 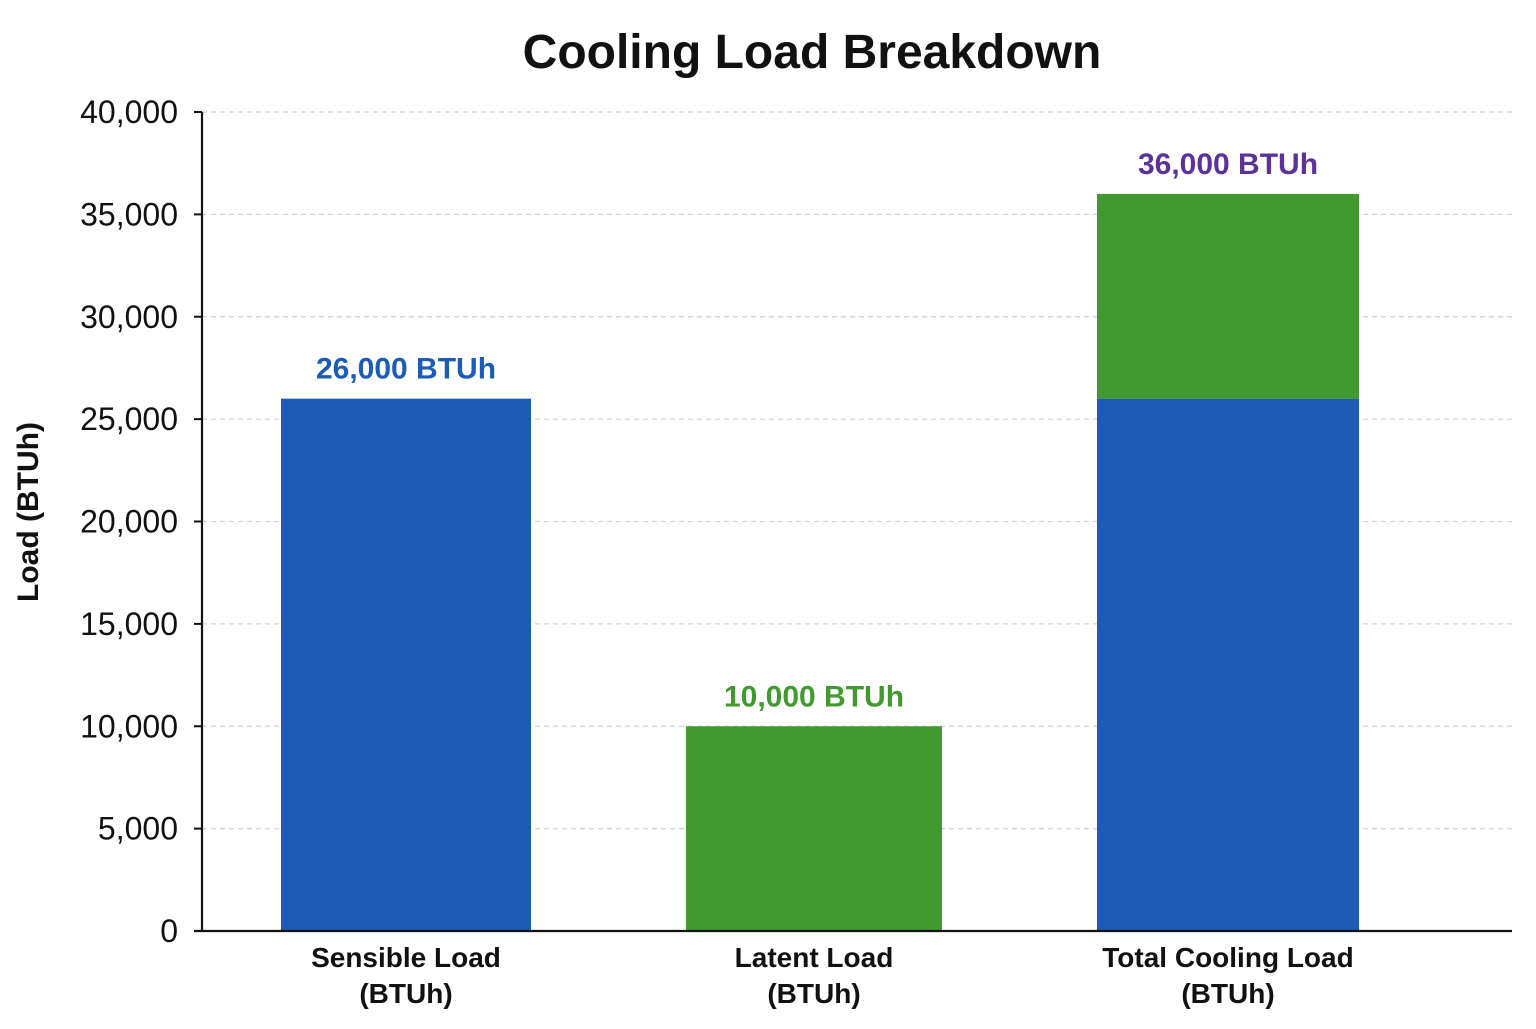 What do you see at coordinates (129, 112) in the screenshot?
I see `y-tick-label: 40,000` at bounding box center [129, 112].